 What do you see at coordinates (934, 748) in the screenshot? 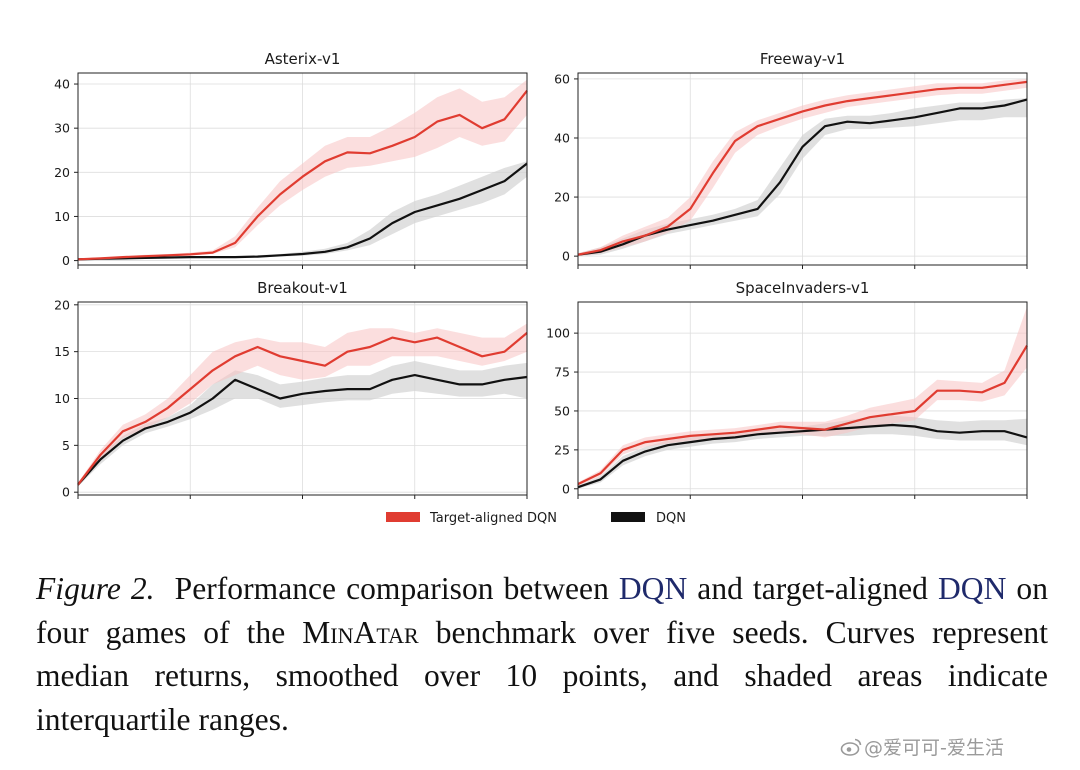
I see `watermark-text: @爱可可-爱生活` at bounding box center [934, 748].